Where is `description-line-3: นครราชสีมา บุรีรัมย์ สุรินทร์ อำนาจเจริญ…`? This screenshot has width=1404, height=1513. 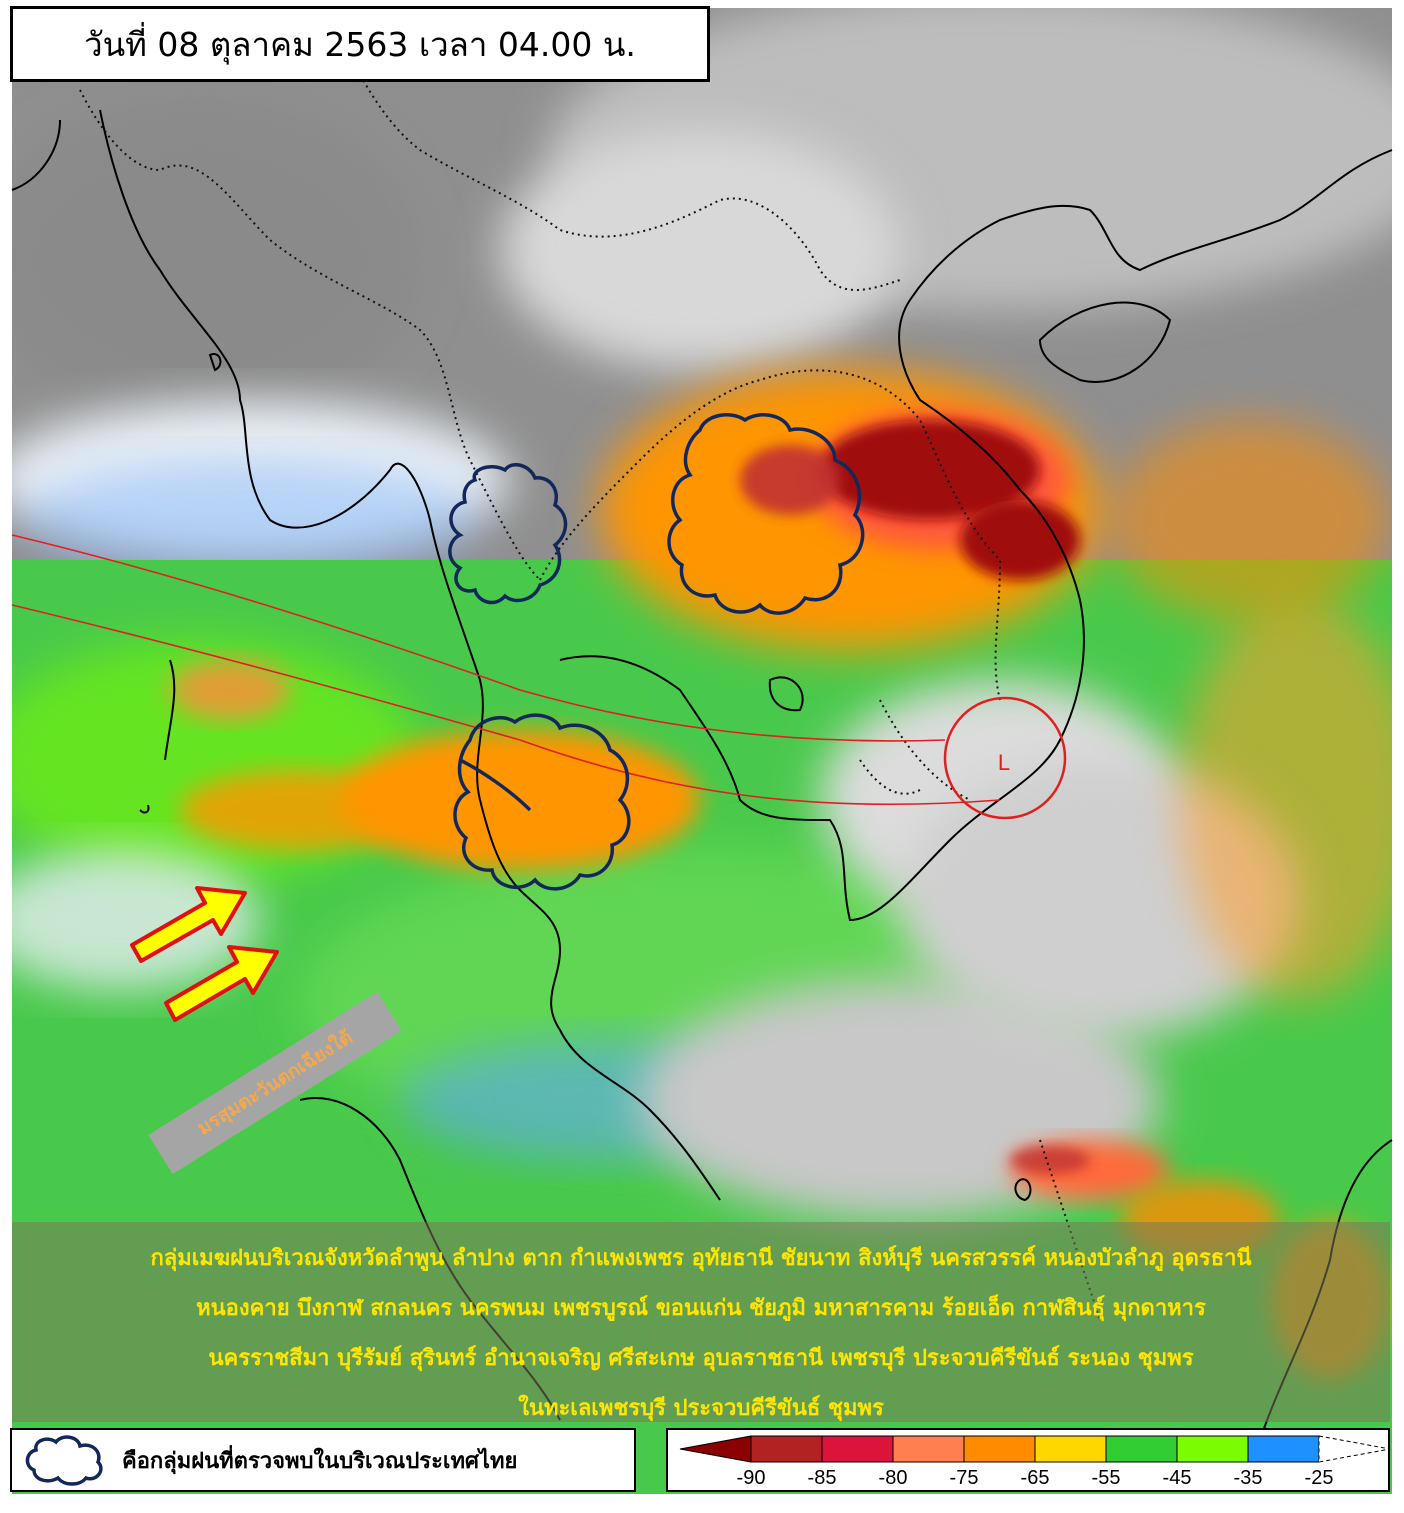 description-line-3: นครราชสีมา บุรีรัมย์ สุรินทร์ อำนาจเจริญ… is located at coordinates (701, 1358).